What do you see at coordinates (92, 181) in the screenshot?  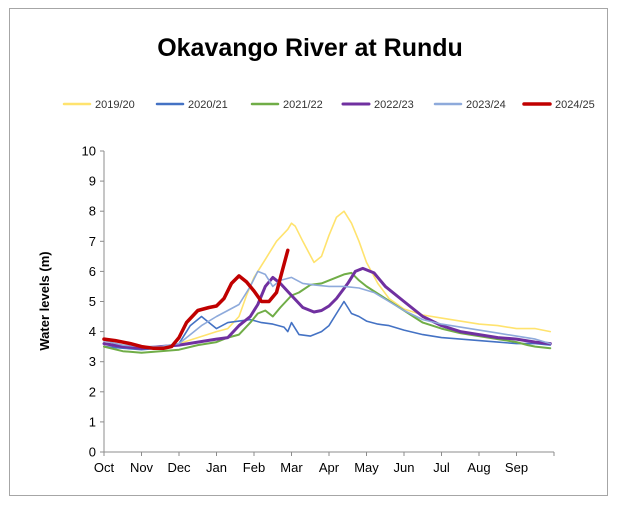 I see `y-tick-label: 9` at bounding box center [92, 181].